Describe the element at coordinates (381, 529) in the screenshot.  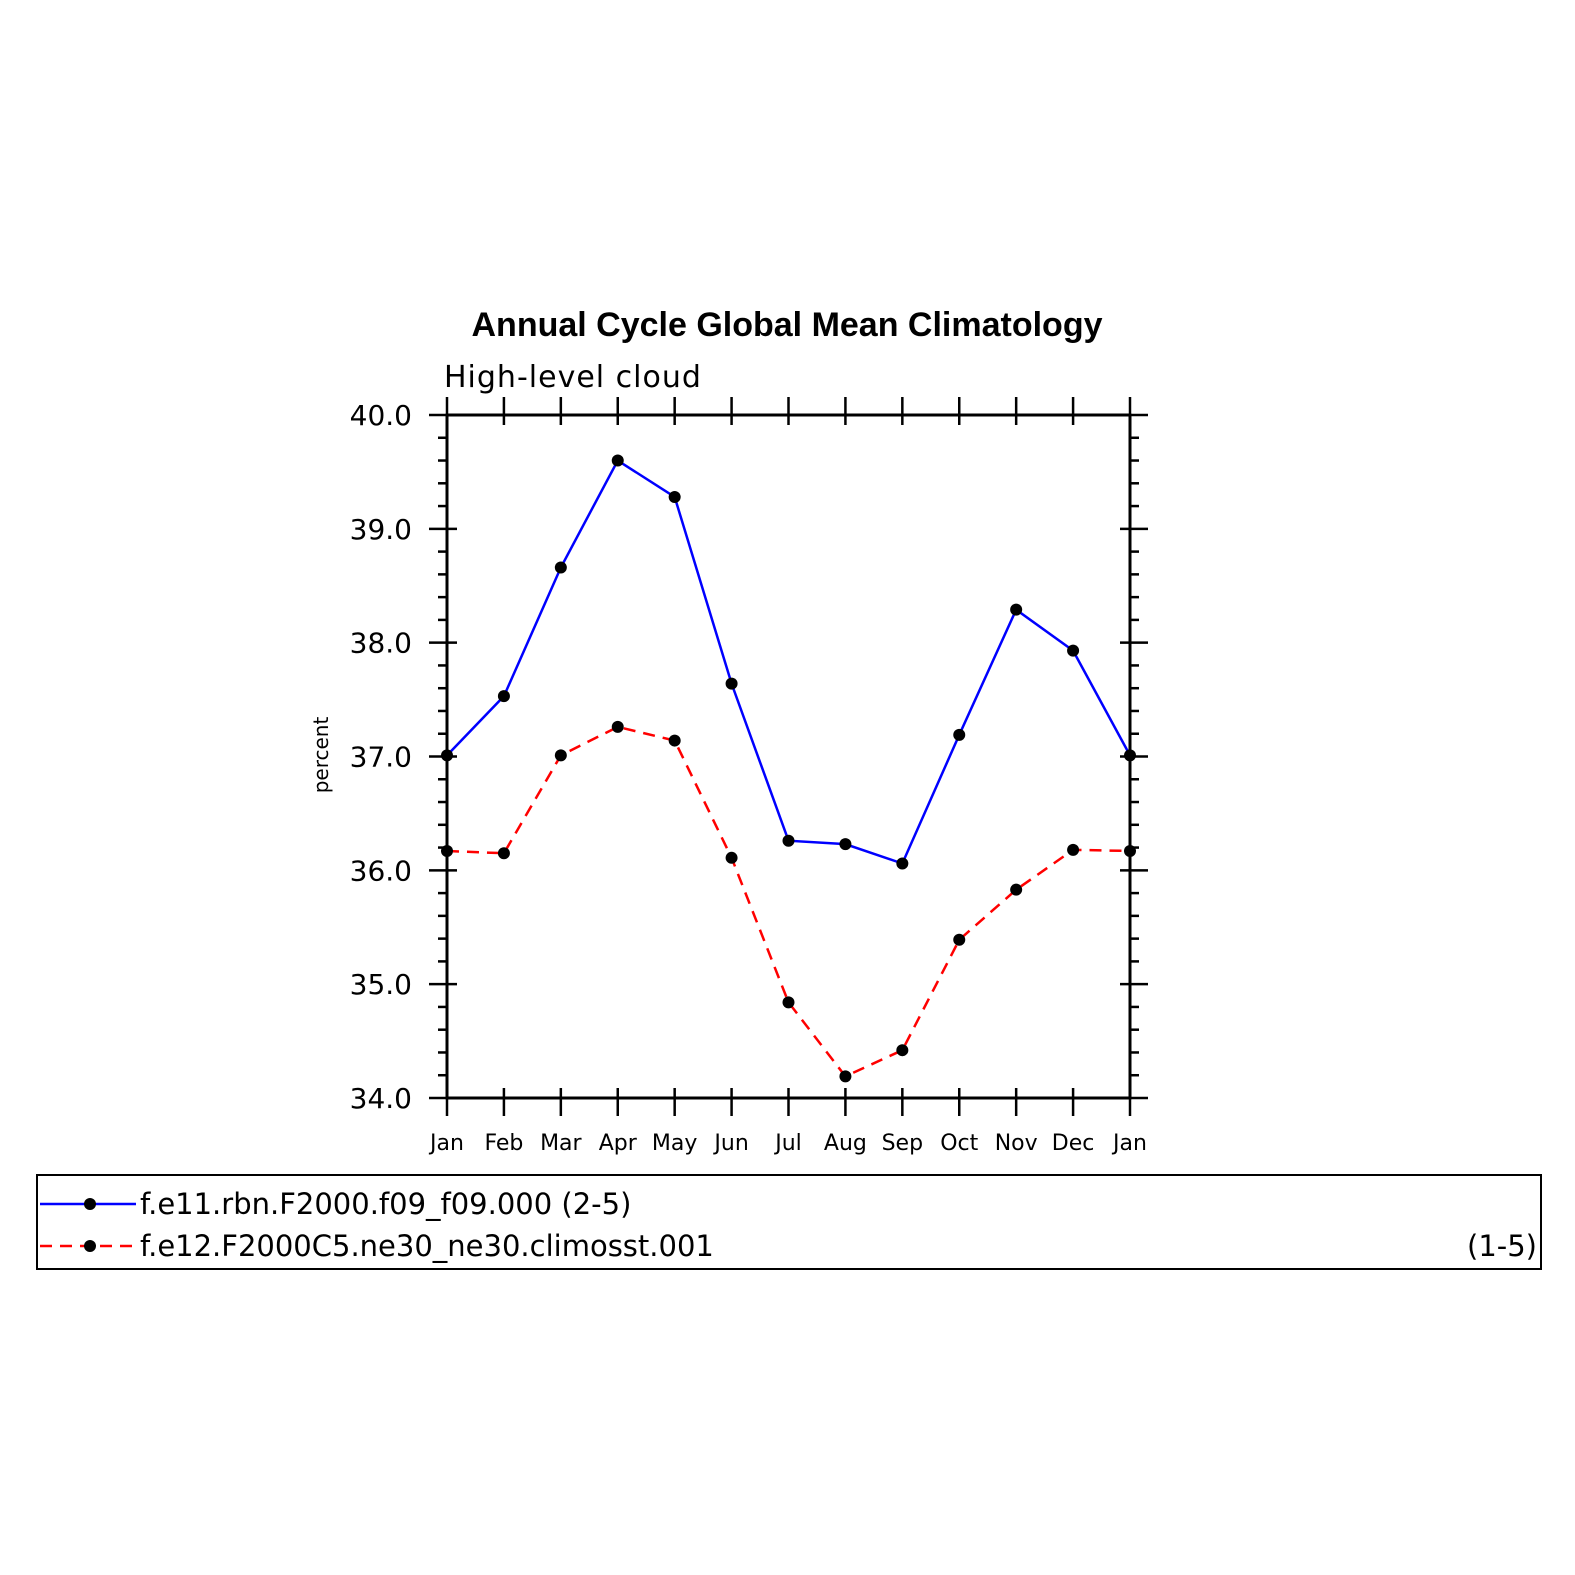
I see `y-tick-label: 39.0` at that location.